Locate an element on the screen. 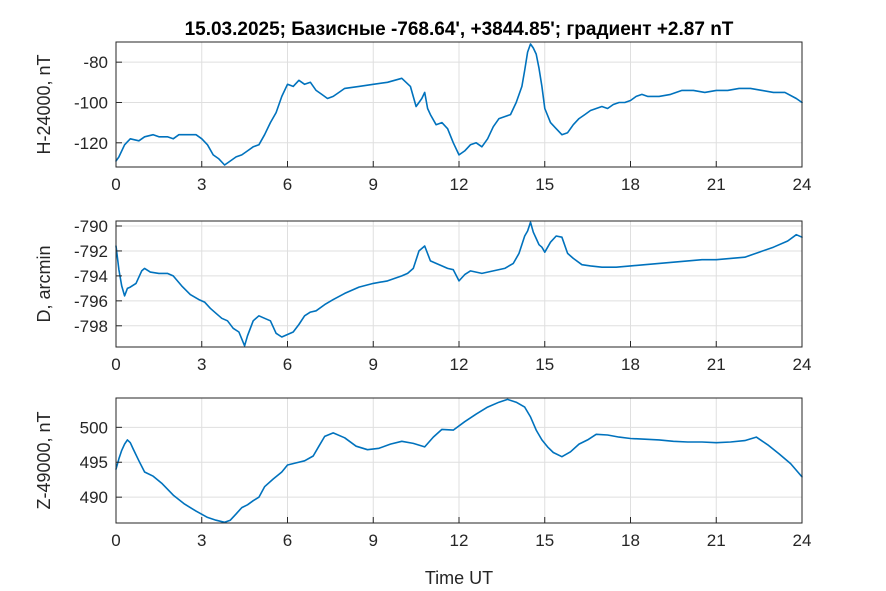  panel-h-xtick-label: 3 is located at coordinates (201, 184).